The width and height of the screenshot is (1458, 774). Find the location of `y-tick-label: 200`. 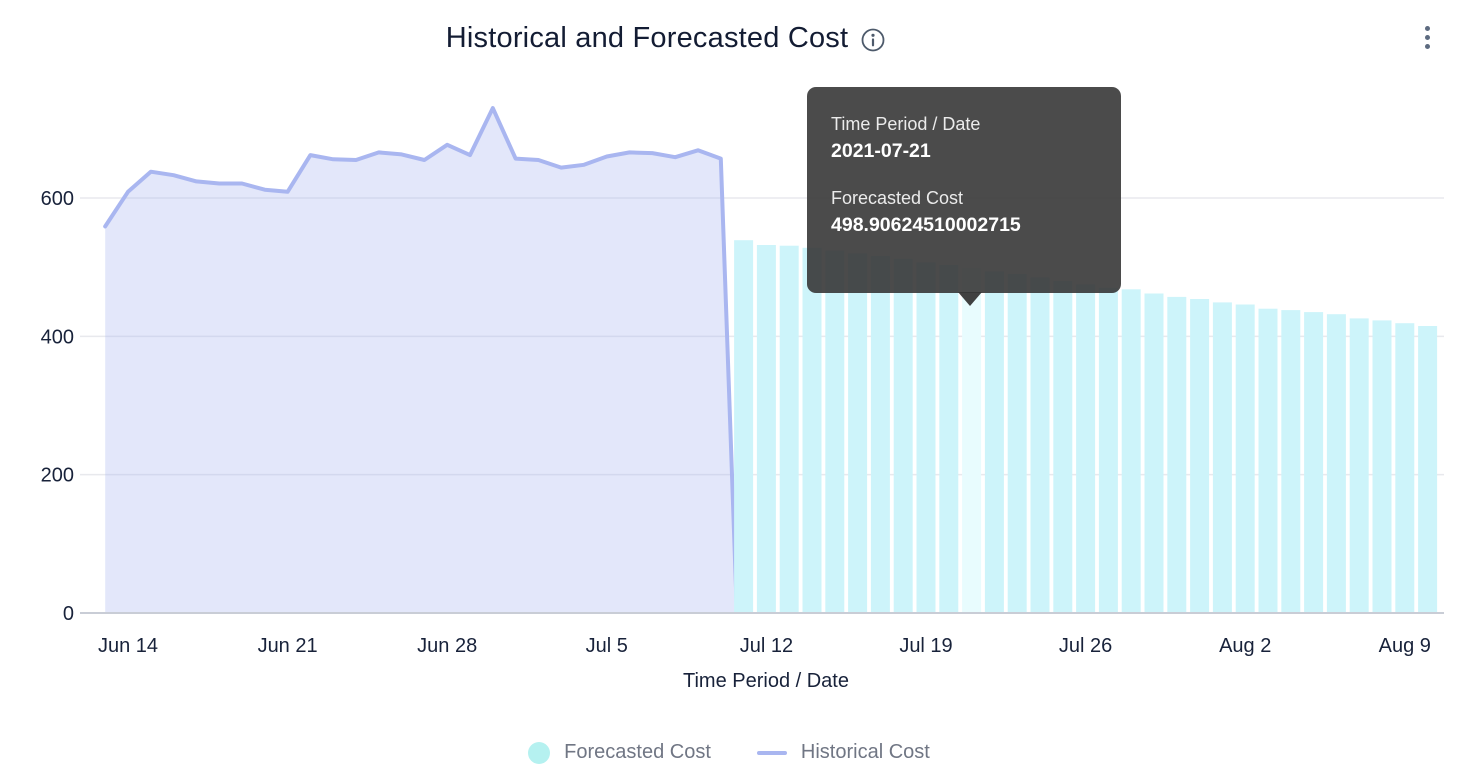

y-tick-label: 200 is located at coordinates (57, 476).